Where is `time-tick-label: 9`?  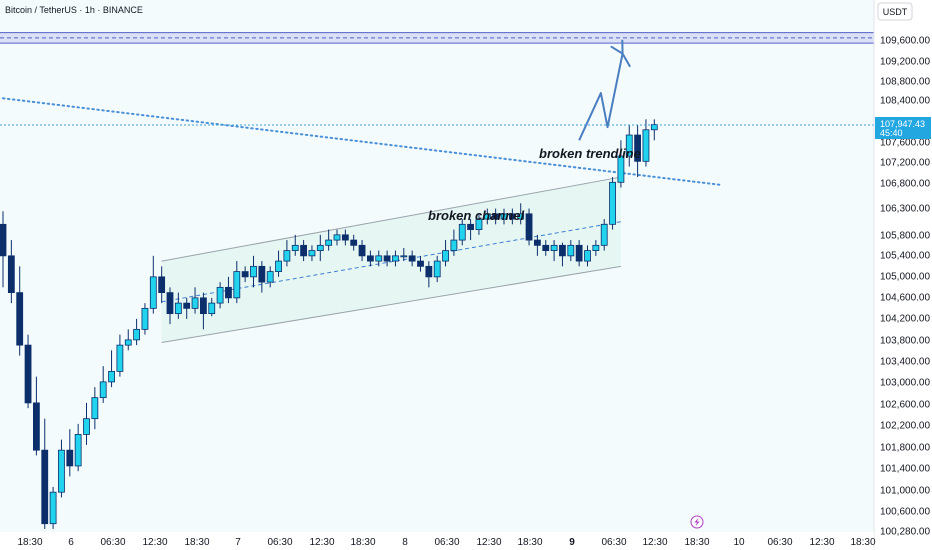 time-tick-label: 9 is located at coordinates (572, 542).